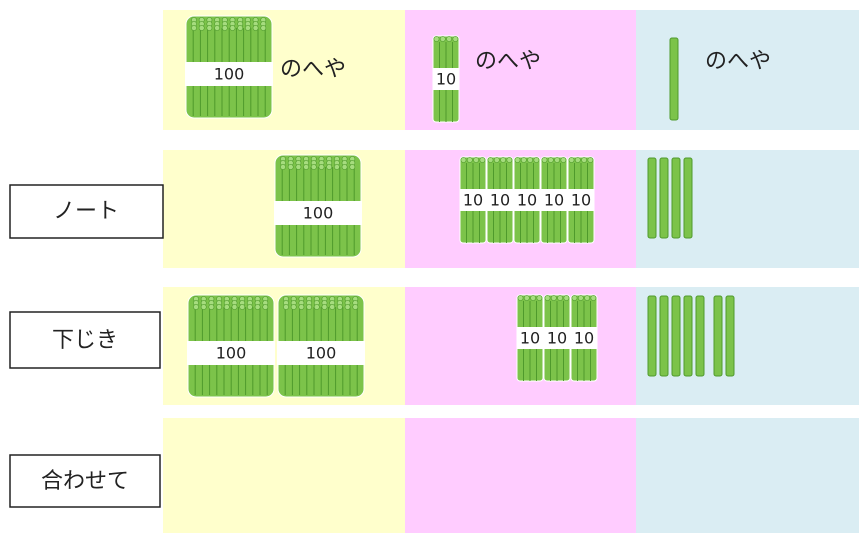 This screenshot has height=537, width=859. Describe the element at coordinates (284, 475) in the screenshot. I see `hundreds-column` at that location.